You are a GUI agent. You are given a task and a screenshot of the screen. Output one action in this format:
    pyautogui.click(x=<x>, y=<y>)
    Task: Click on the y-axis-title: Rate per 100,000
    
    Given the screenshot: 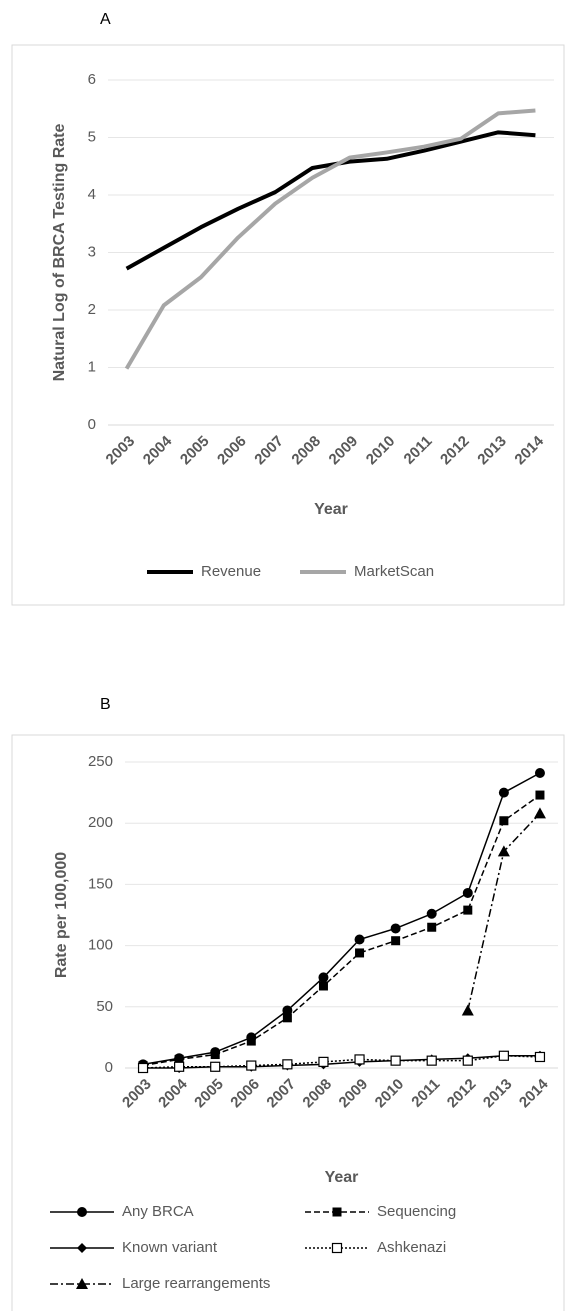 What is the action you would take?
    pyautogui.click(x=61, y=915)
    